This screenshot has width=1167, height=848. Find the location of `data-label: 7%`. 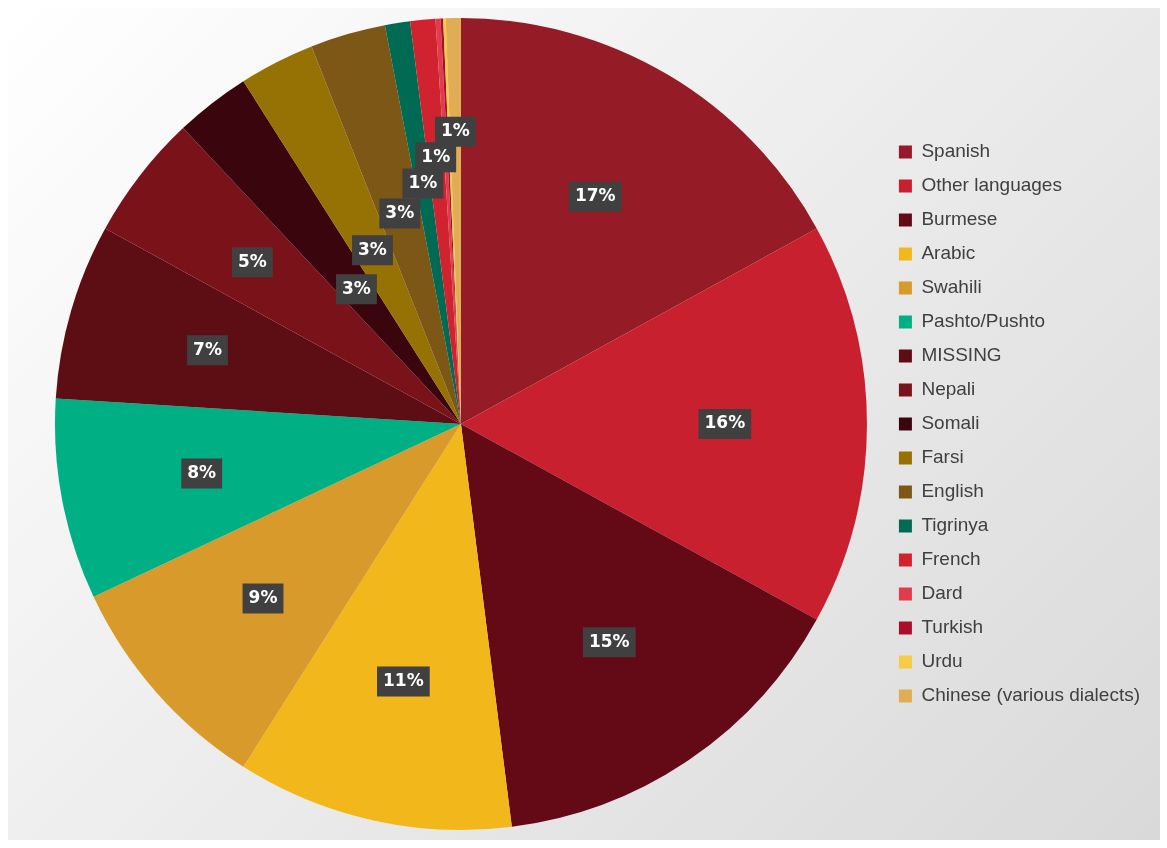

data-label: 7% is located at coordinates (207, 348).